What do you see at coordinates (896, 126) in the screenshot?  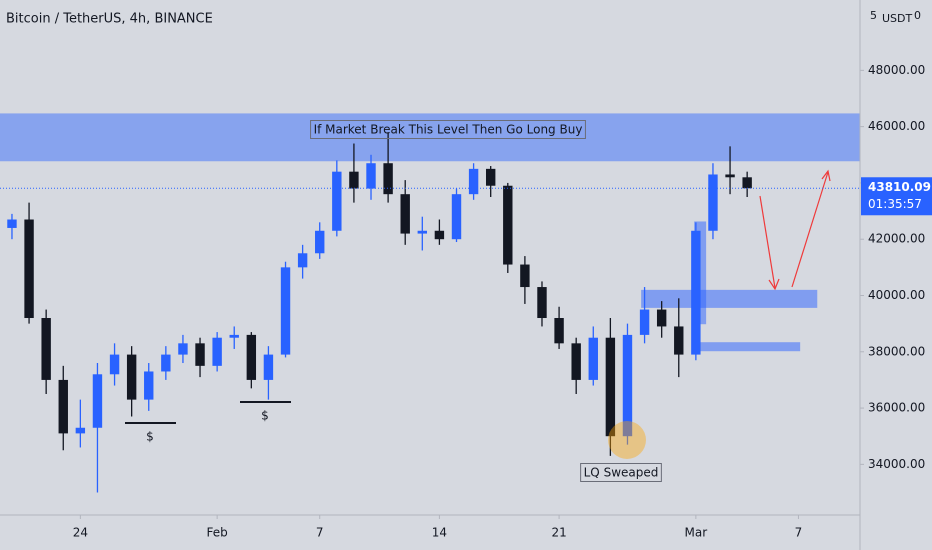 I see `y-tick-label: 46000.00` at bounding box center [896, 126].